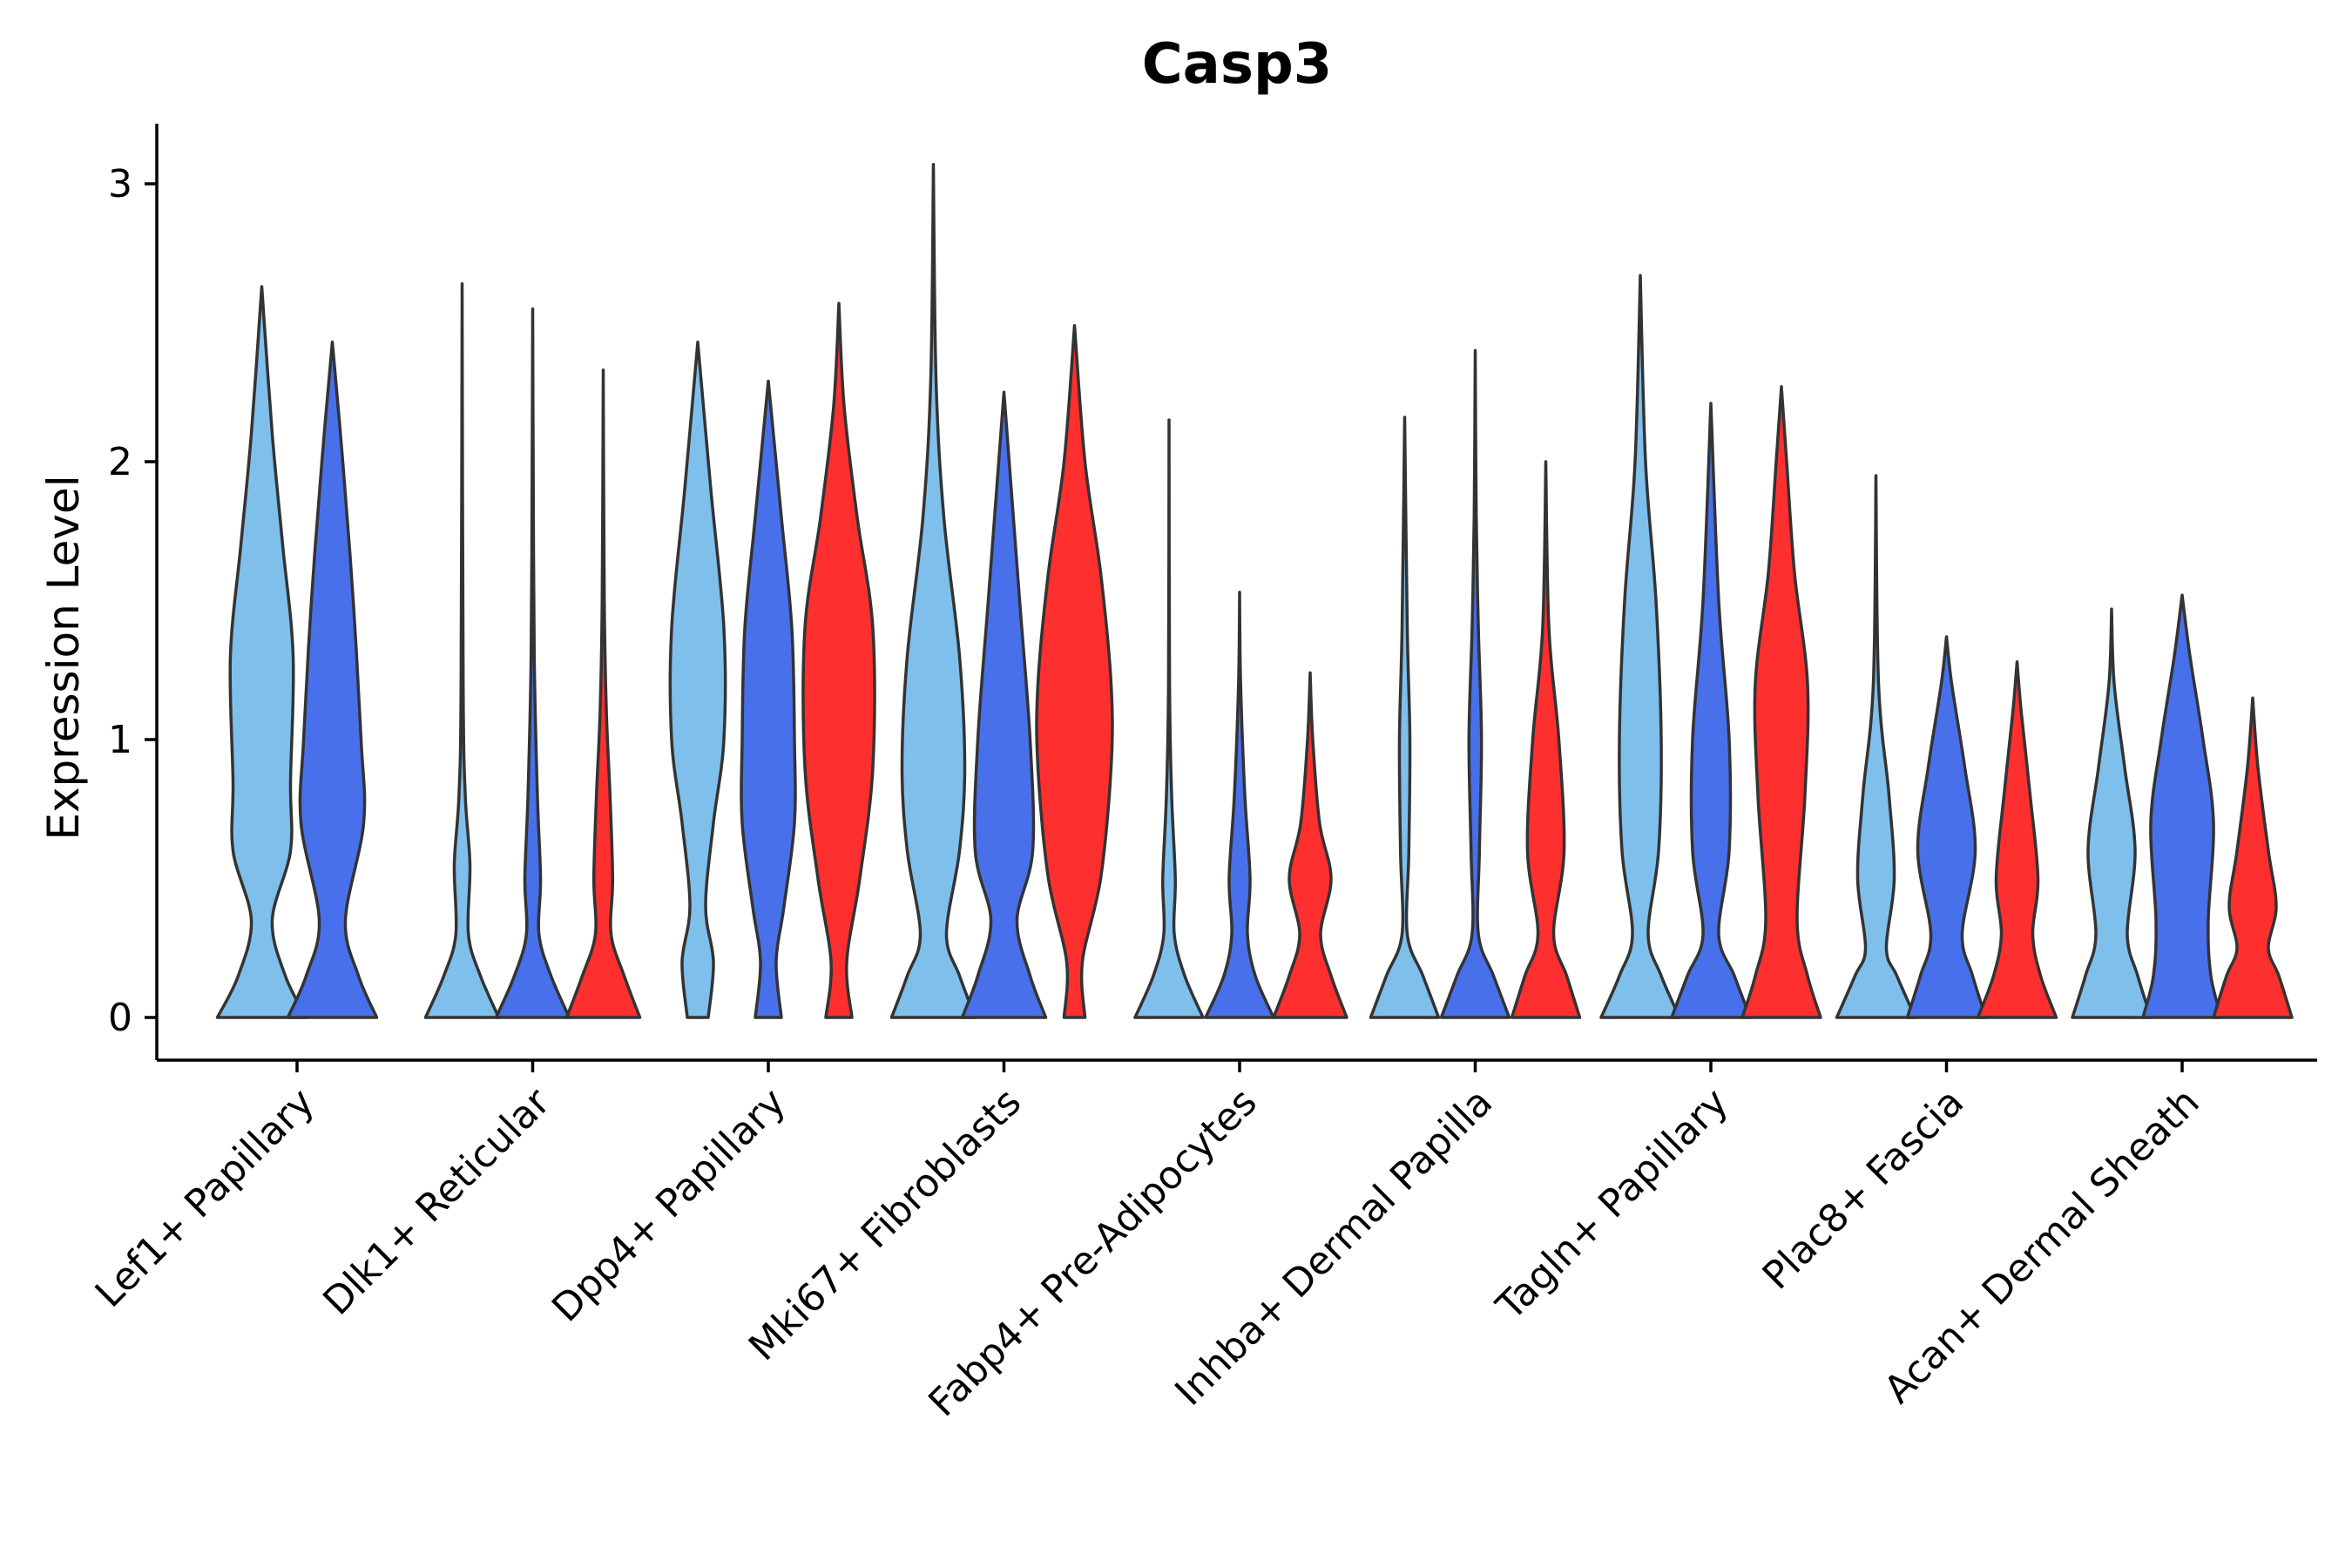  What do you see at coordinates (120, 740) in the screenshot?
I see `y-tick-label: 1` at bounding box center [120, 740].